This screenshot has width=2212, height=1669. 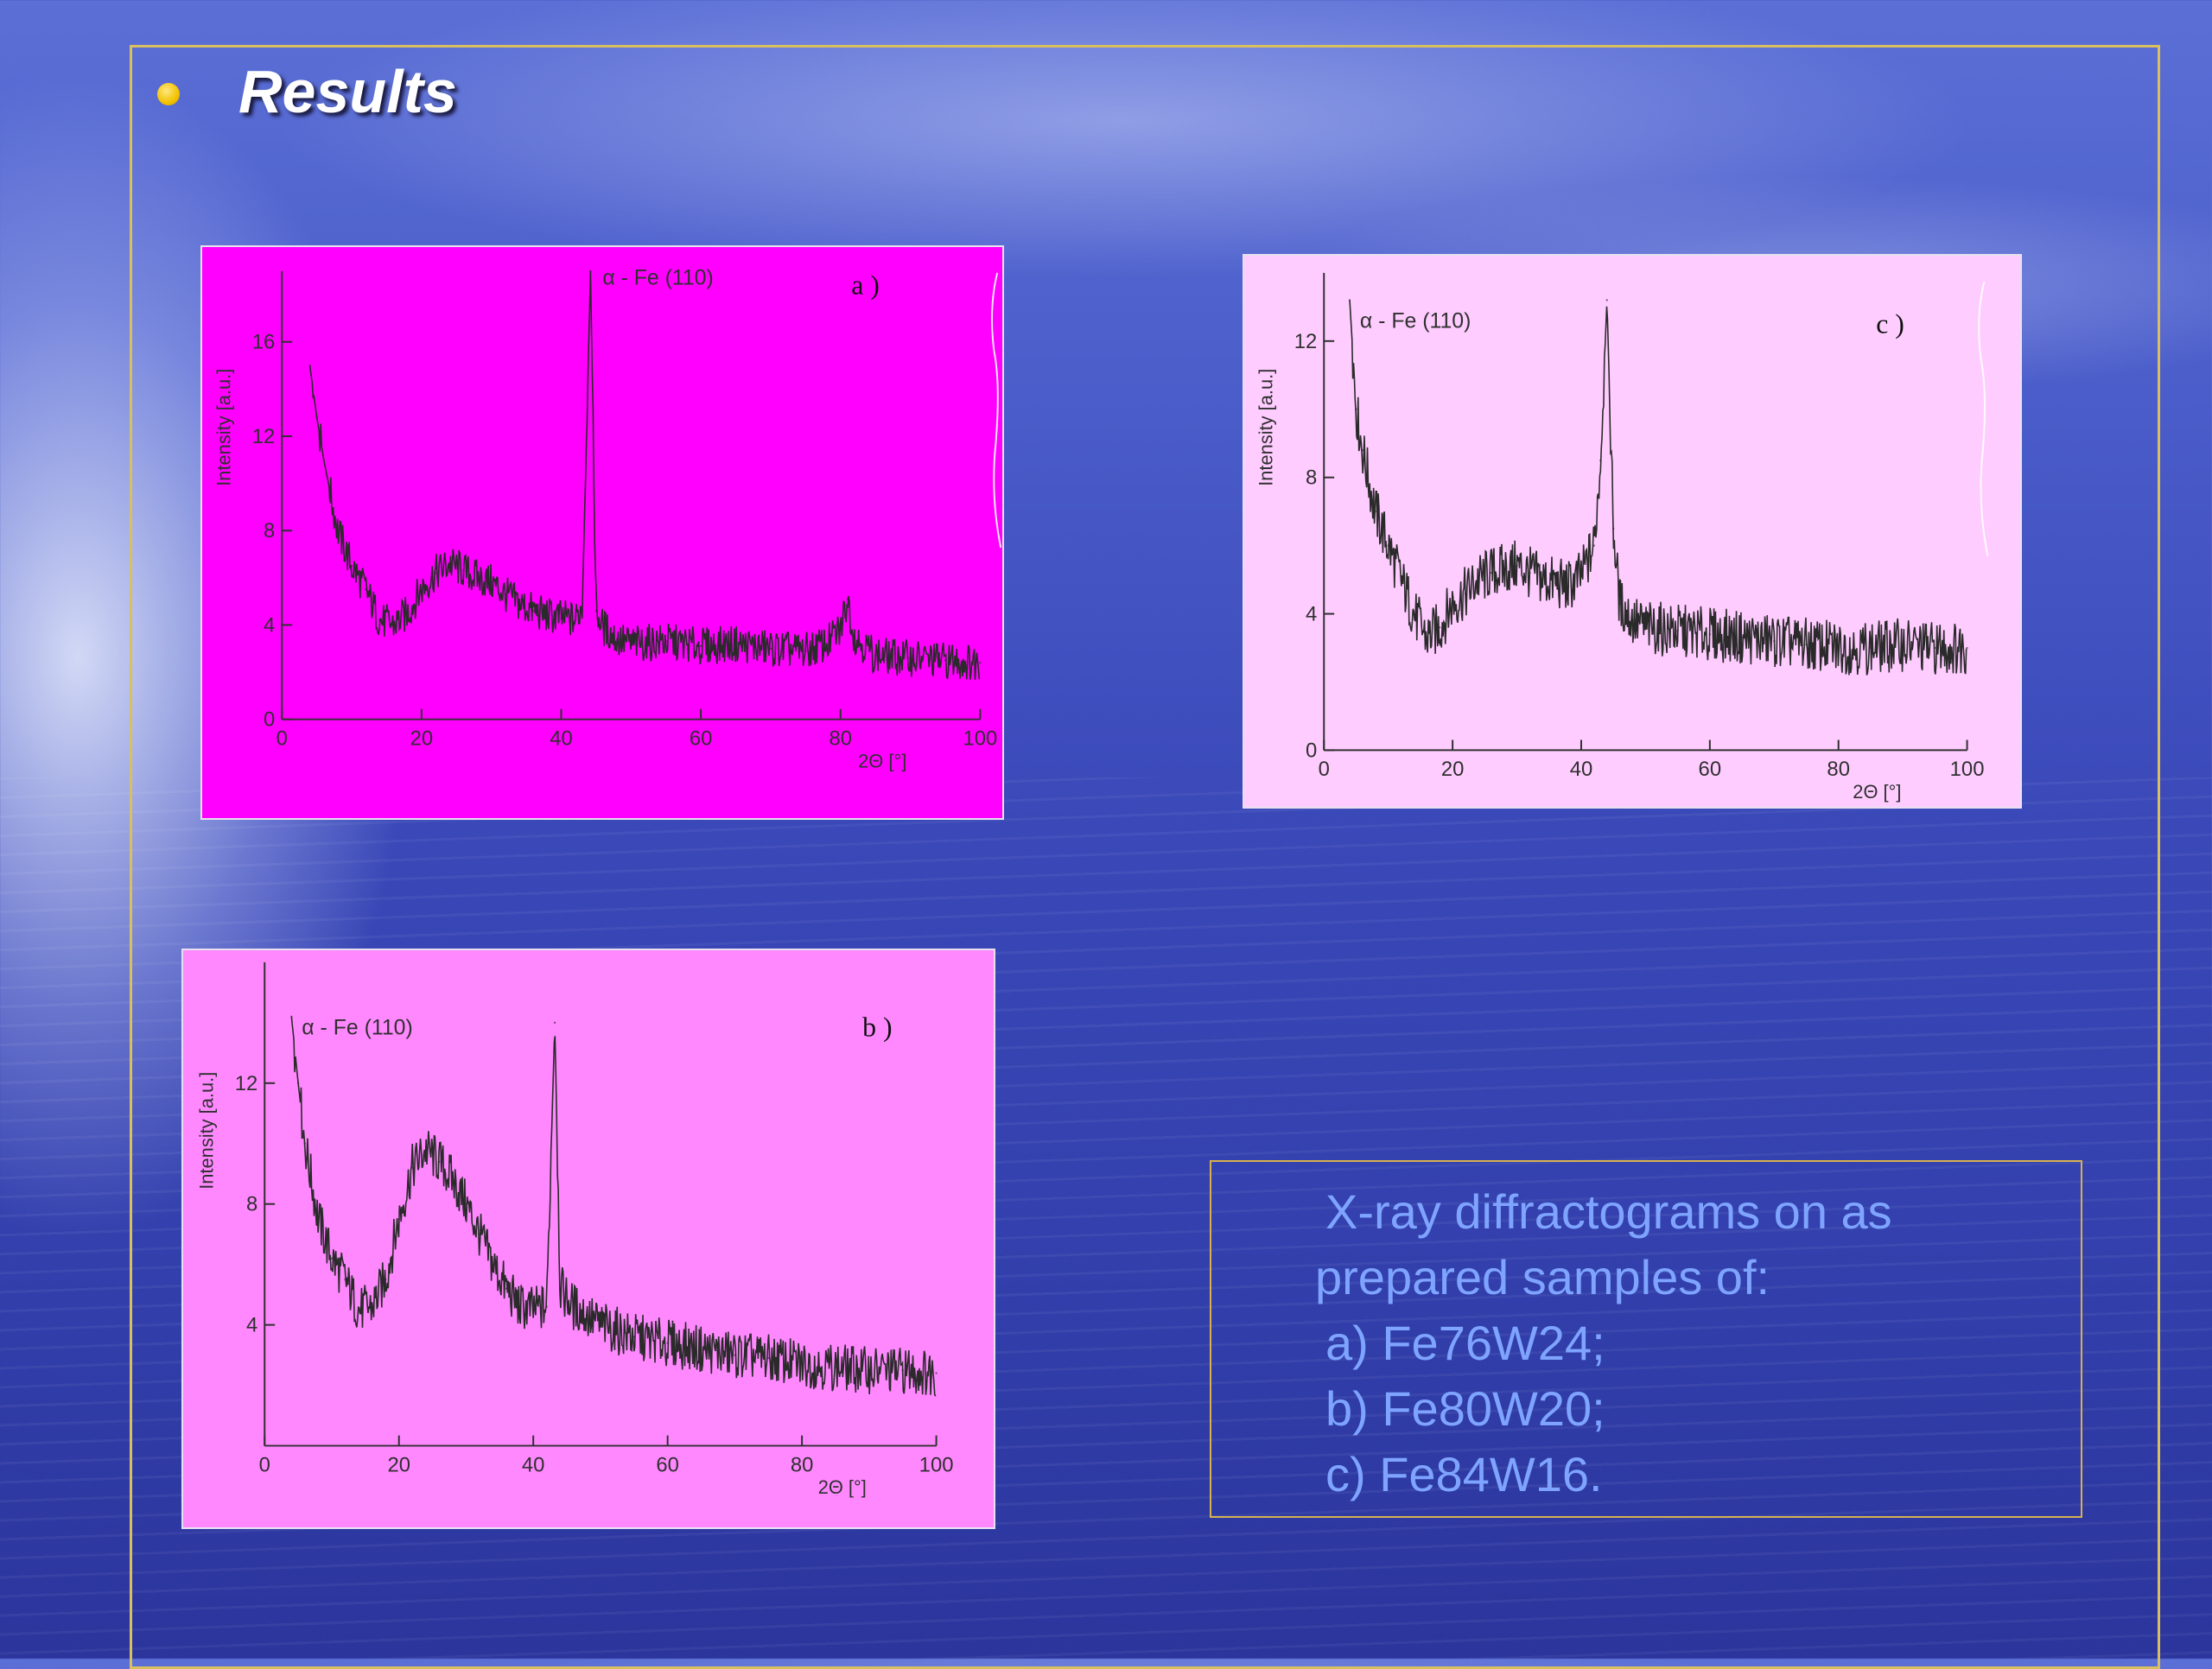 What do you see at coordinates (1542, 1277) in the screenshot?
I see `caption-line-2: prepared samples of:` at bounding box center [1542, 1277].